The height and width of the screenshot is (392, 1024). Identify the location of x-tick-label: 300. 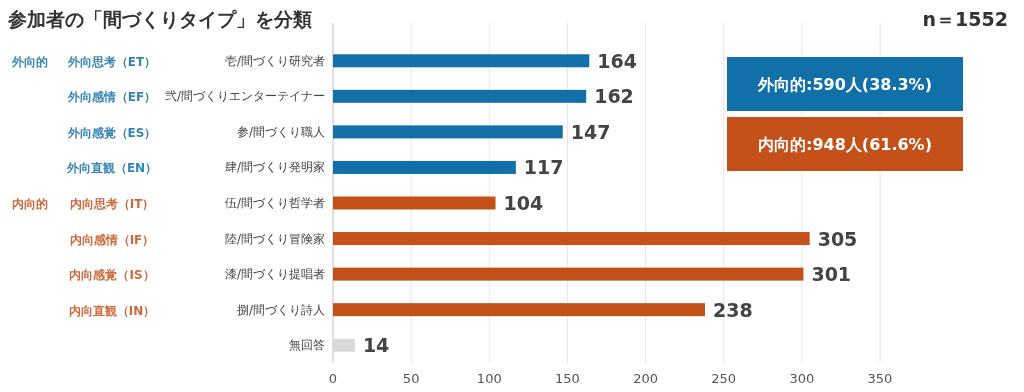
(802, 378).